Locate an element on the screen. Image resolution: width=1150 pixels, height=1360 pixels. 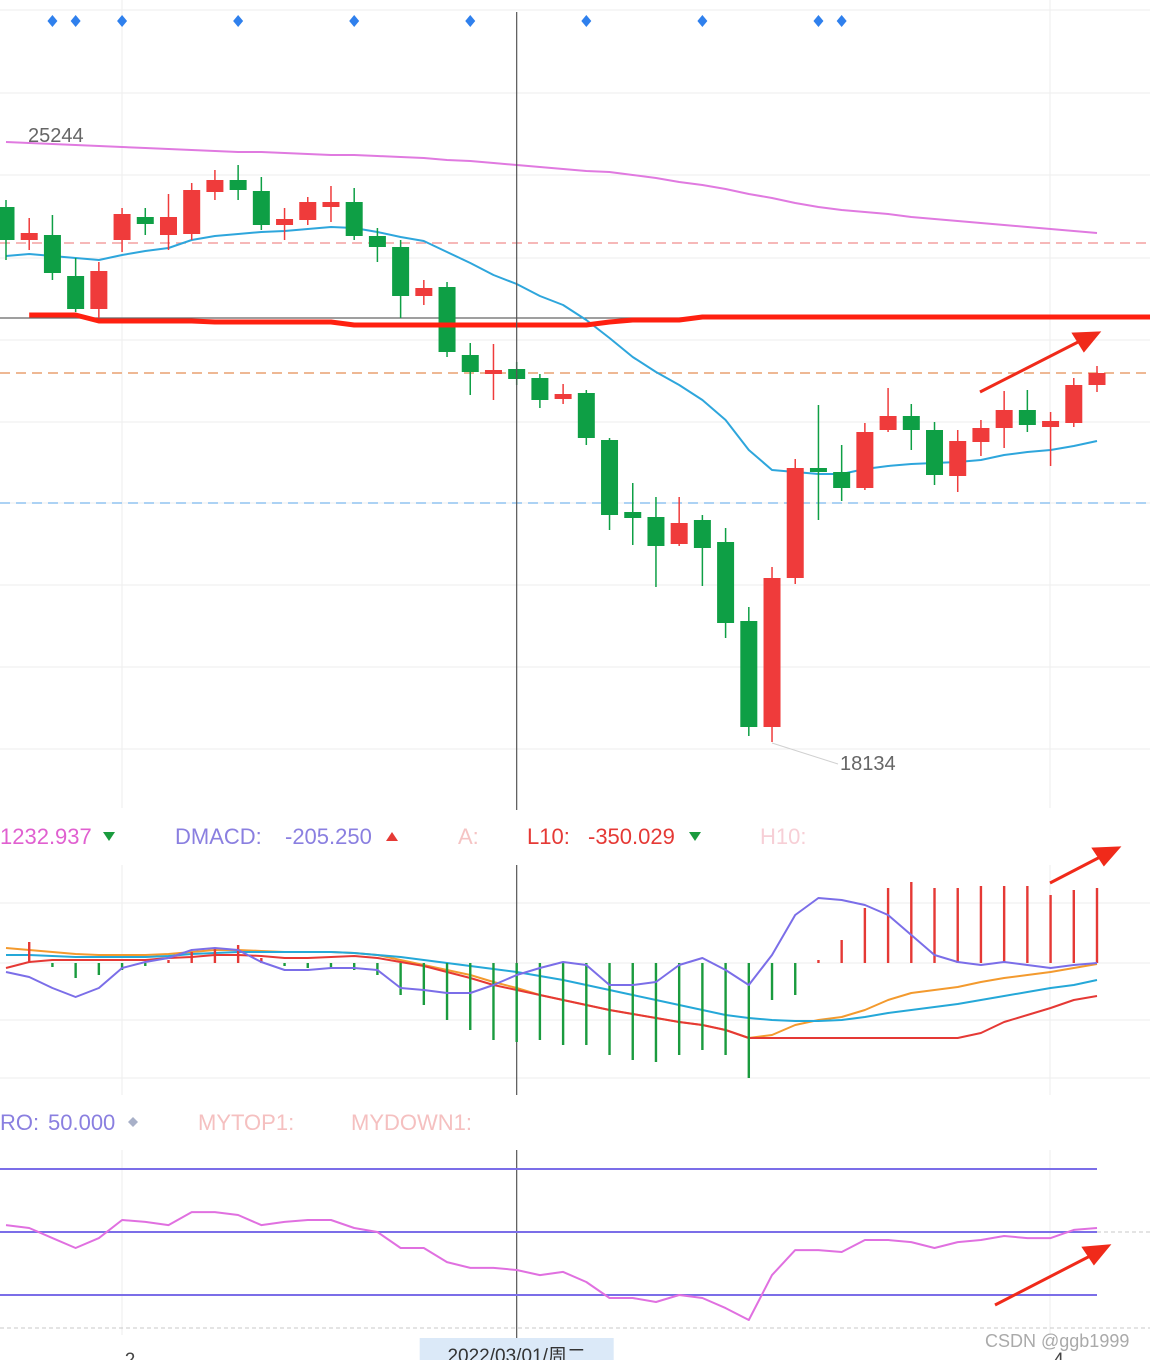
x-tick-label: 2022/03/01/周二 is located at coordinates (516, 1353).